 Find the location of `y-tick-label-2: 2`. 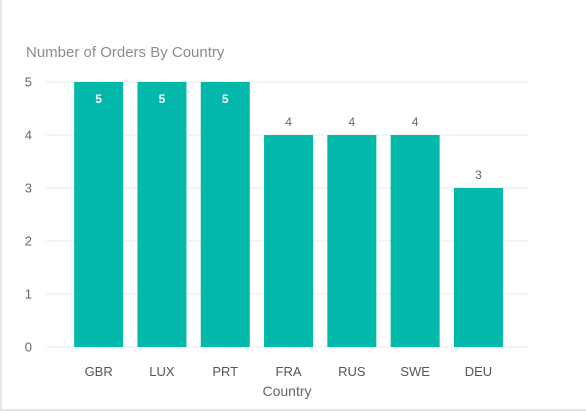

y-tick-label-2: 2 is located at coordinates (28, 241).